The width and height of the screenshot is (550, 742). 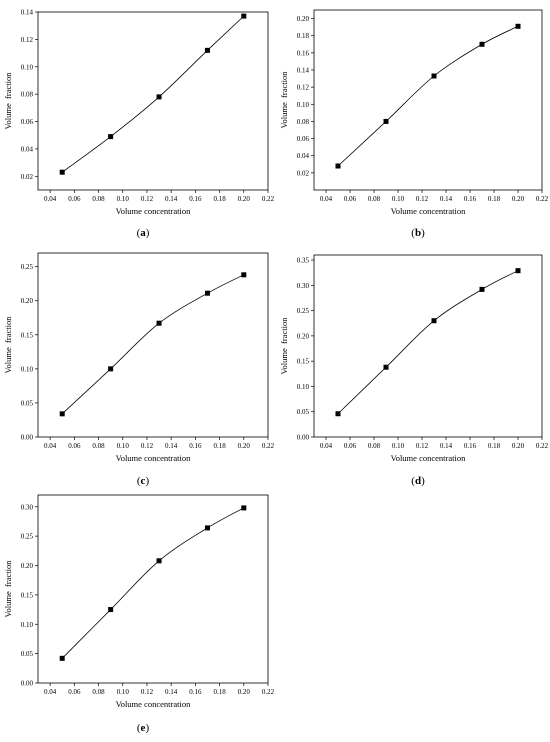 What do you see at coordinates (303, 139) in the screenshot?
I see `y-tick-label: 0.06` at bounding box center [303, 139].